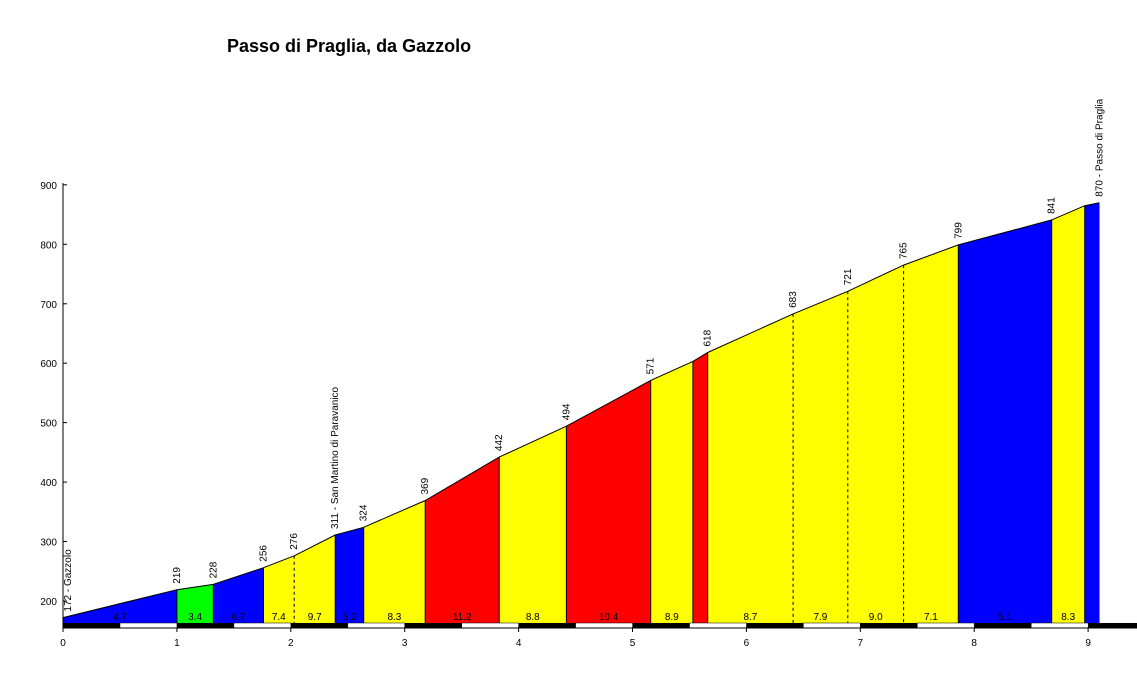  What do you see at coordinates (820, 617) in the screenshot?
I see `segment-gradient-label: 7.9` at bounding box center [820, 617].